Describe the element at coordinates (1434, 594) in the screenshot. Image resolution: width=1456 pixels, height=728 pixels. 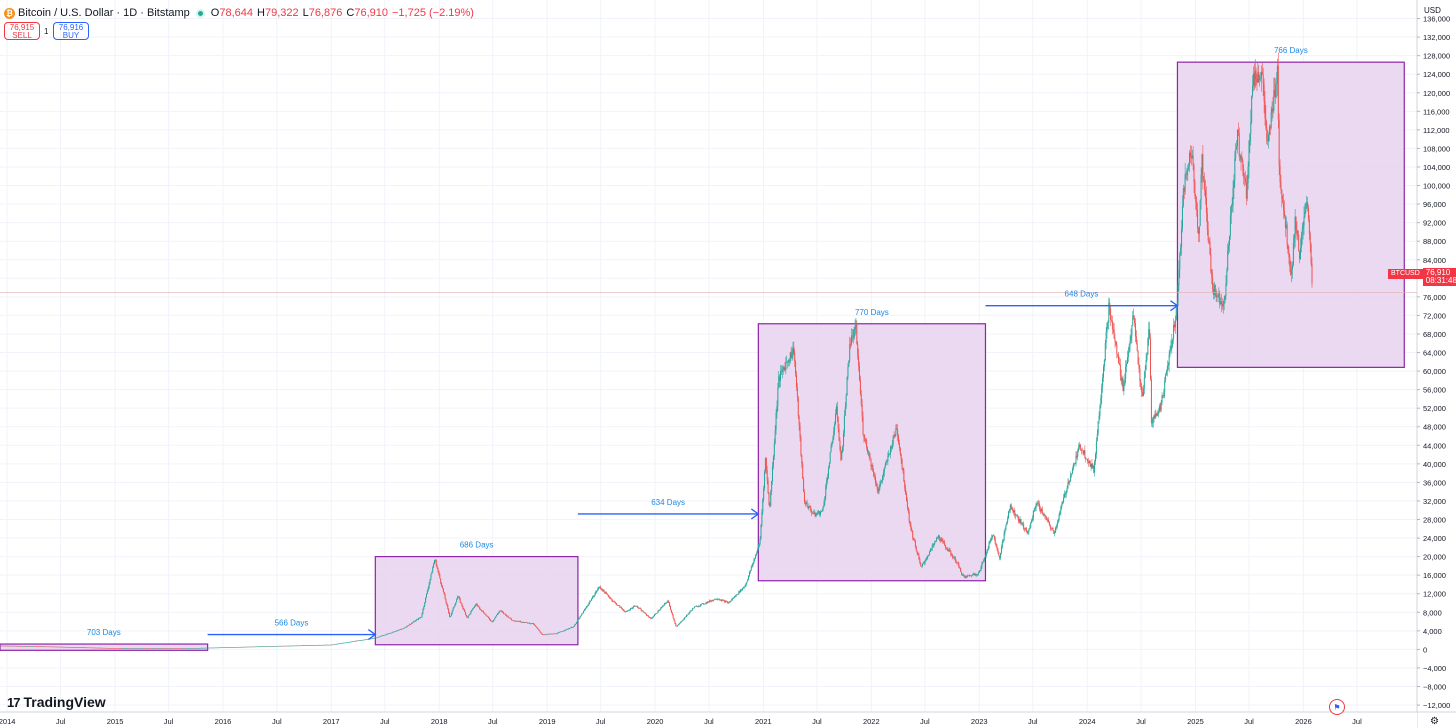
I see `price-tick-label: 12,000` at that location.